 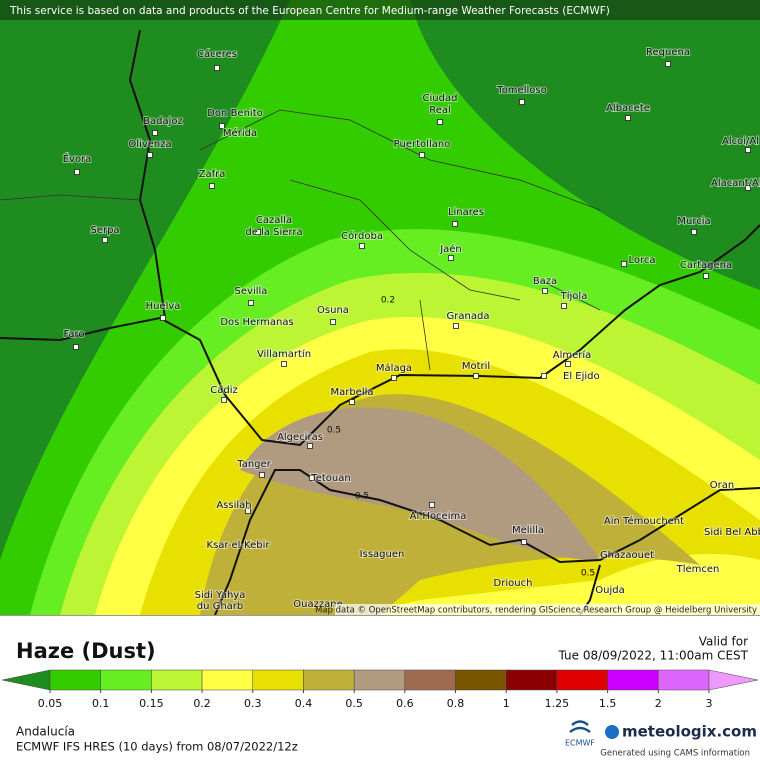 What do you see at coordinates (608, 703) in the screenshot?
I see `legend-tick-label: 1.5` at bounding box center [608, 703].